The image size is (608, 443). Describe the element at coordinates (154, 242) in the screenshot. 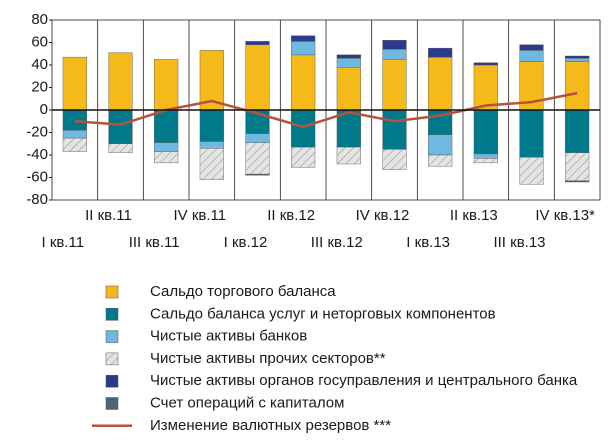

I see `x-tick-label: III кв.11` at that location.